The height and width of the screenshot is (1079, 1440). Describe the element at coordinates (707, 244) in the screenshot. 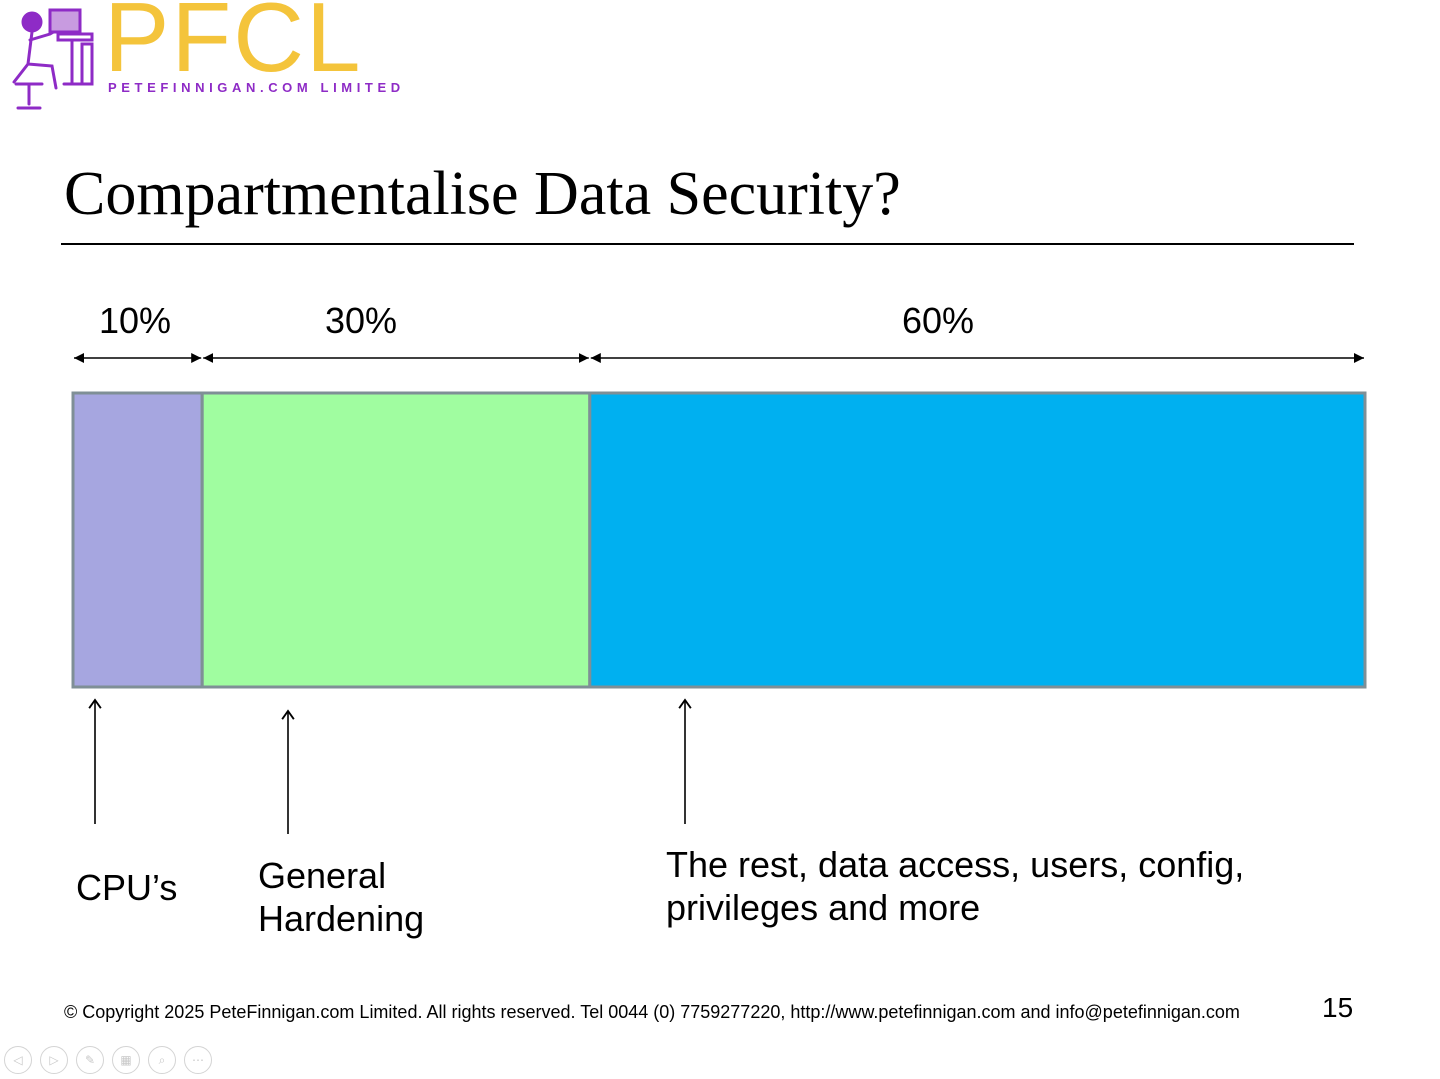

I see `title-underline` at that location.